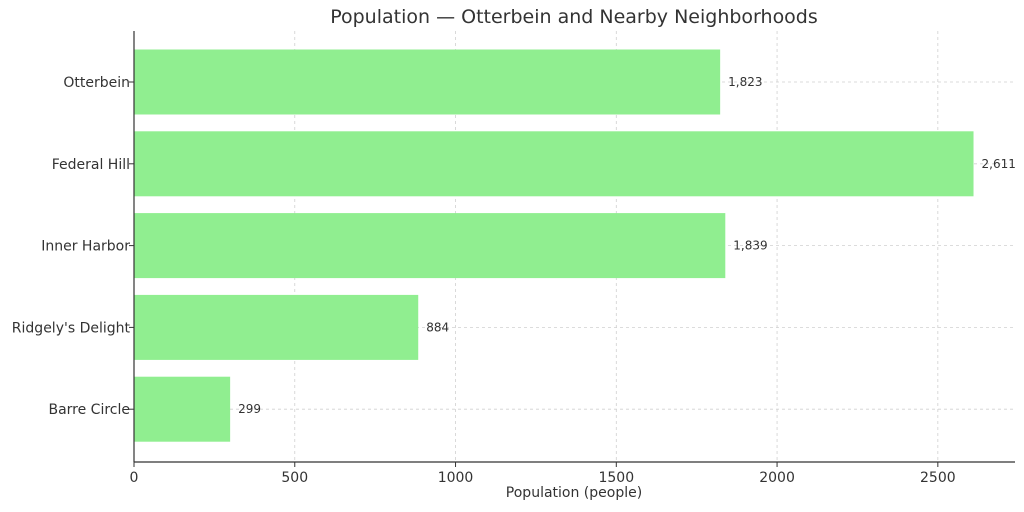  What do you see at coordinates (574, 493) in the screenshot?
I see `x-axis-title: Population (people)` at bounding box center [574, 493].